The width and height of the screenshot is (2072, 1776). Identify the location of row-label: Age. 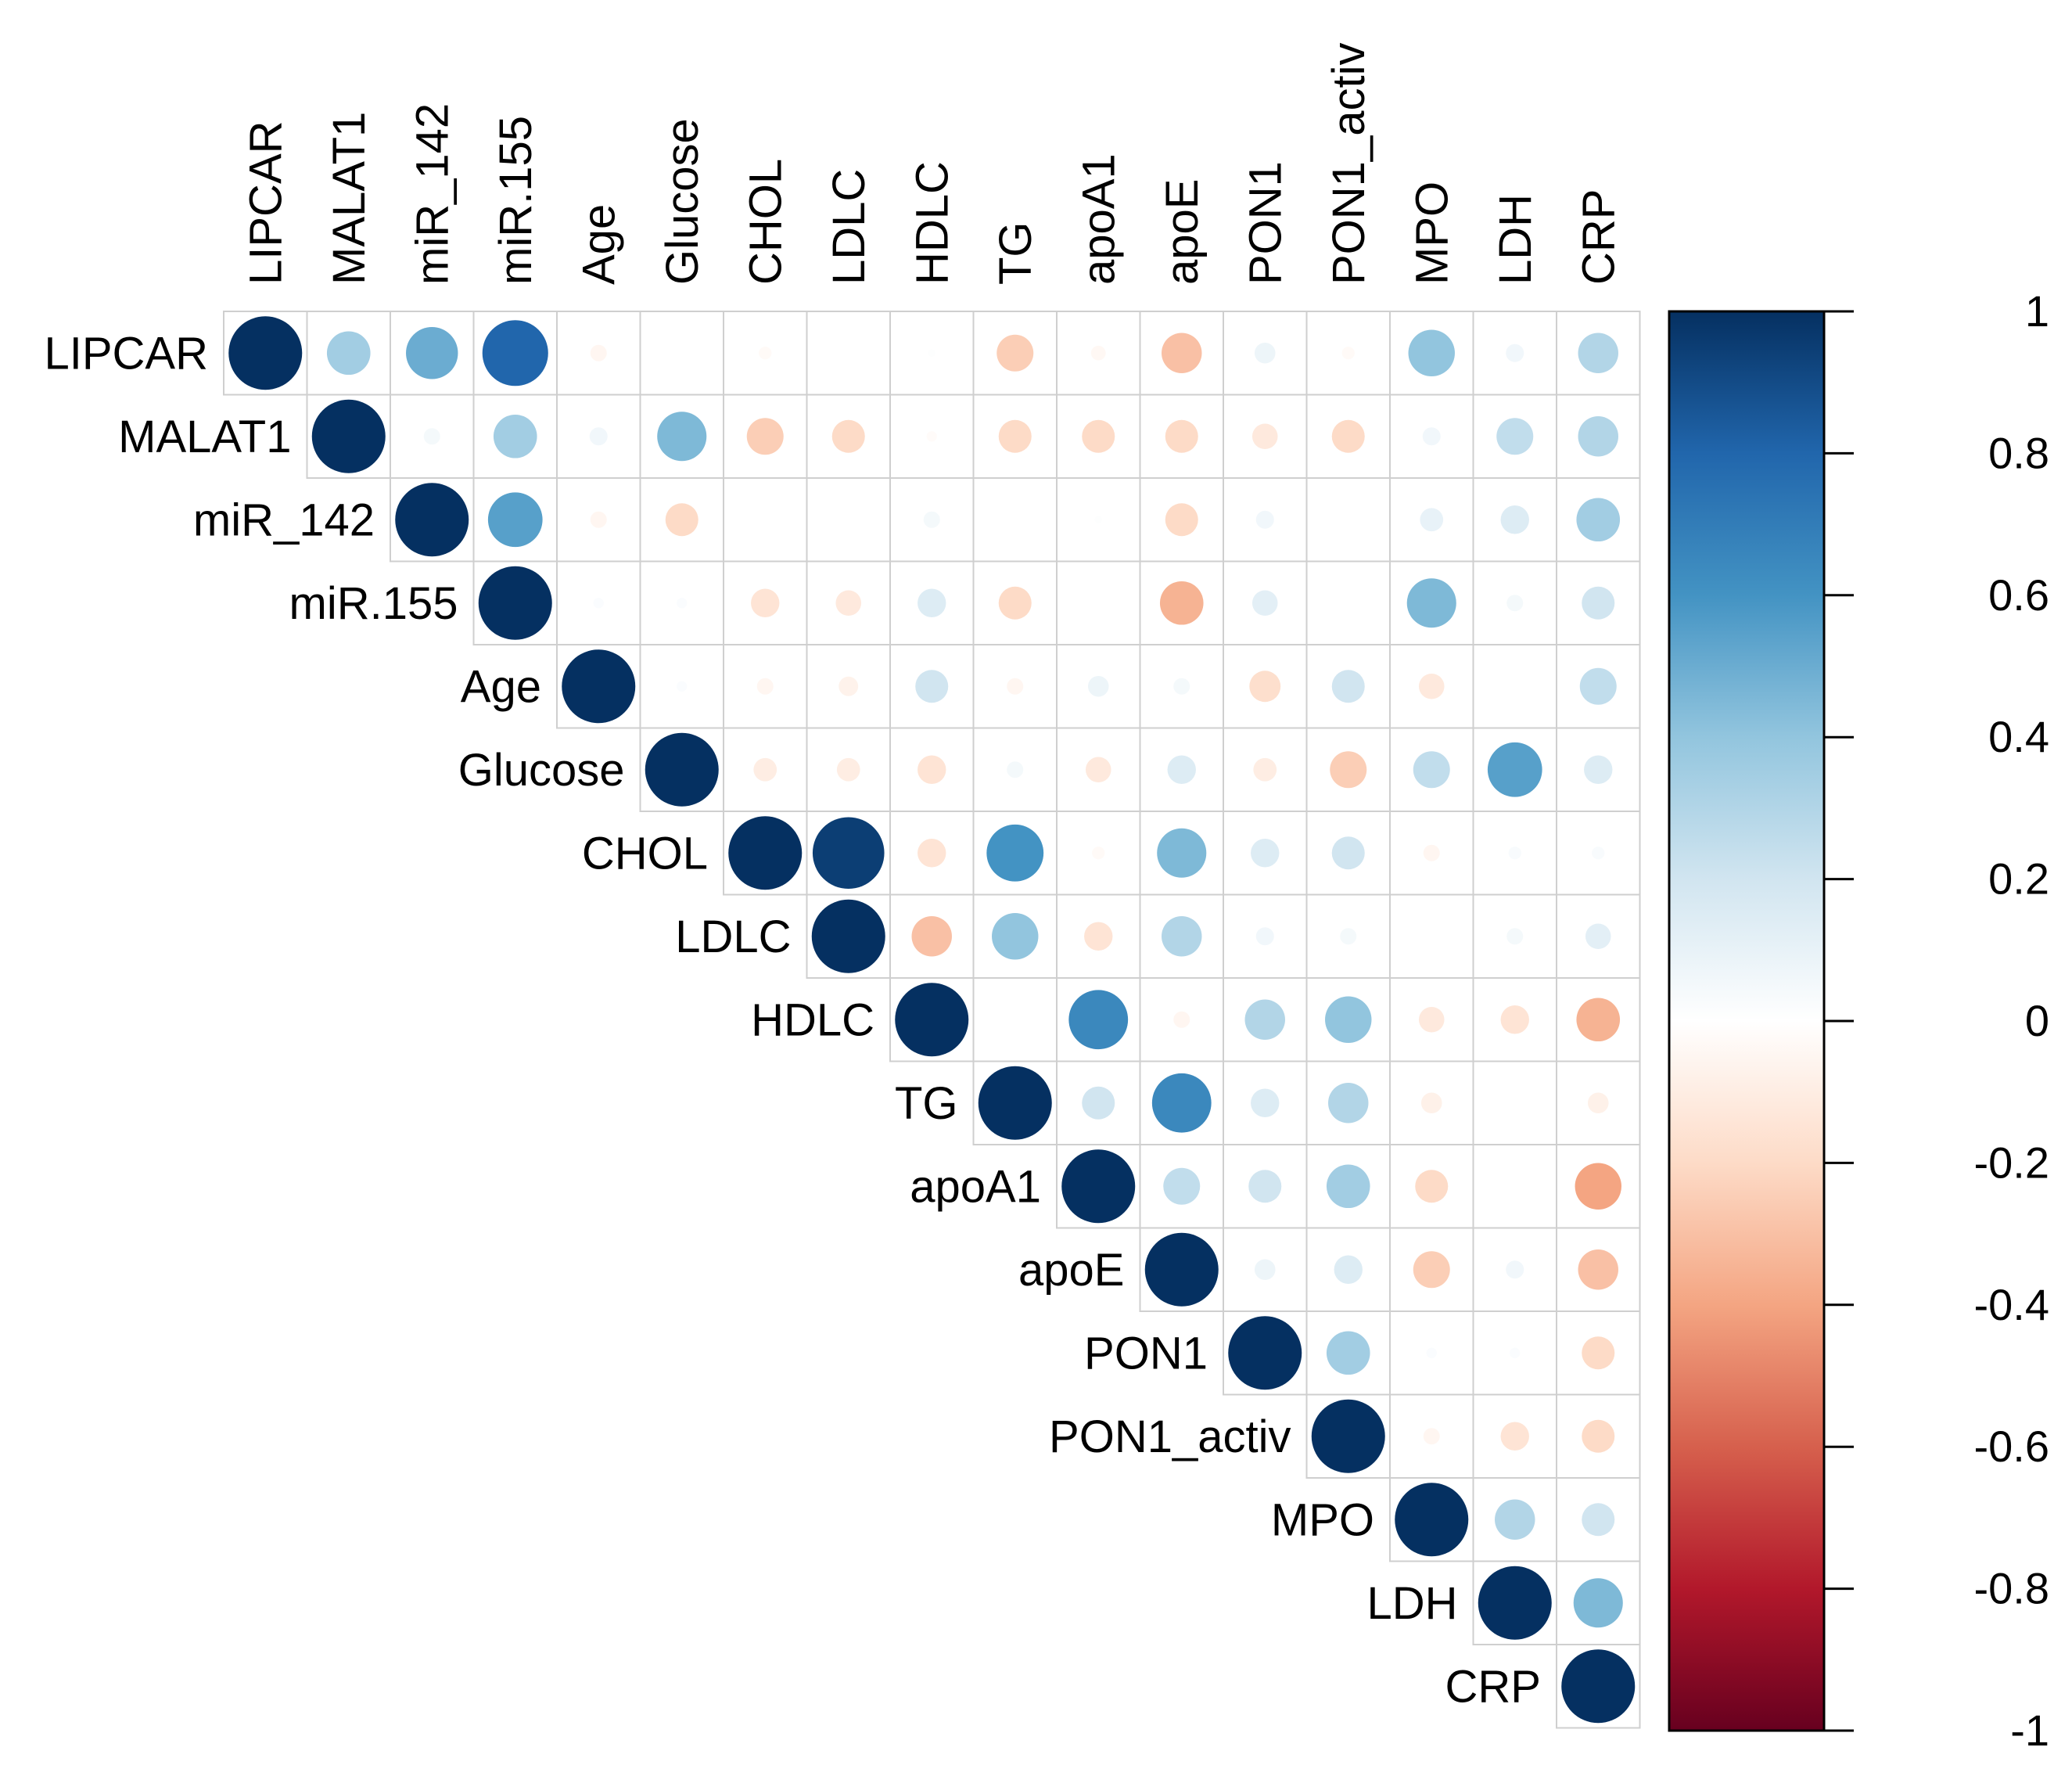
(501, 686).